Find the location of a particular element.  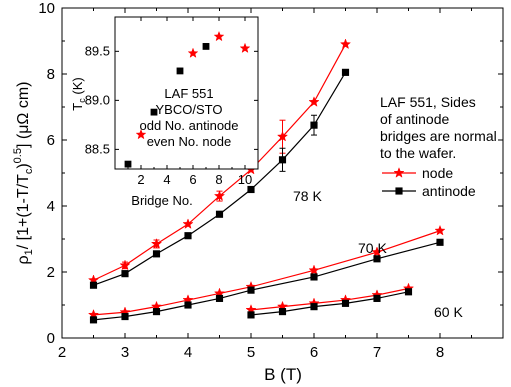

legend-marker-node is located at coordinates (399, 172).